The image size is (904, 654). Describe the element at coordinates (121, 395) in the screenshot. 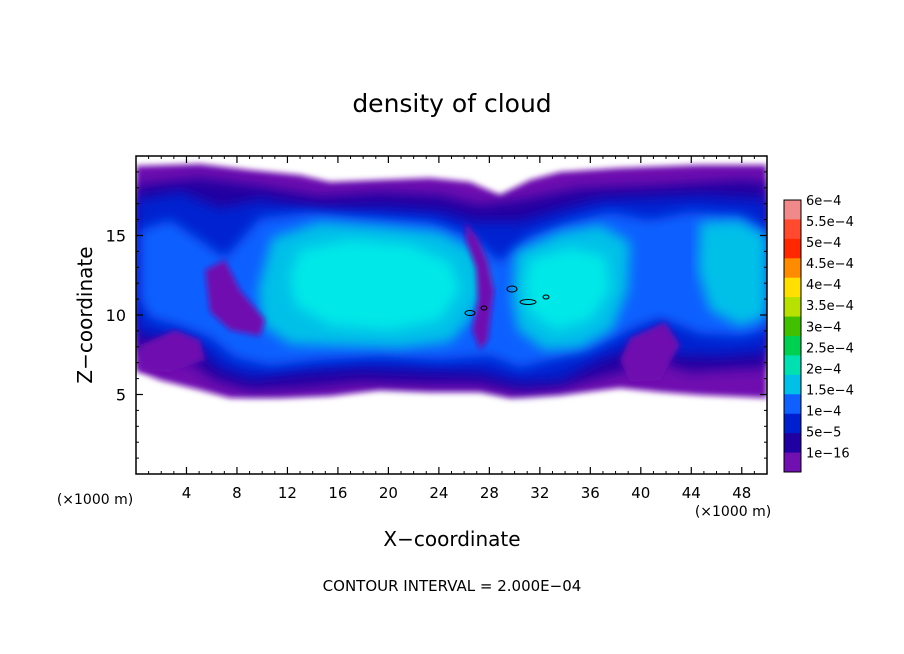

I see `y-tick-label: 5` at that location.